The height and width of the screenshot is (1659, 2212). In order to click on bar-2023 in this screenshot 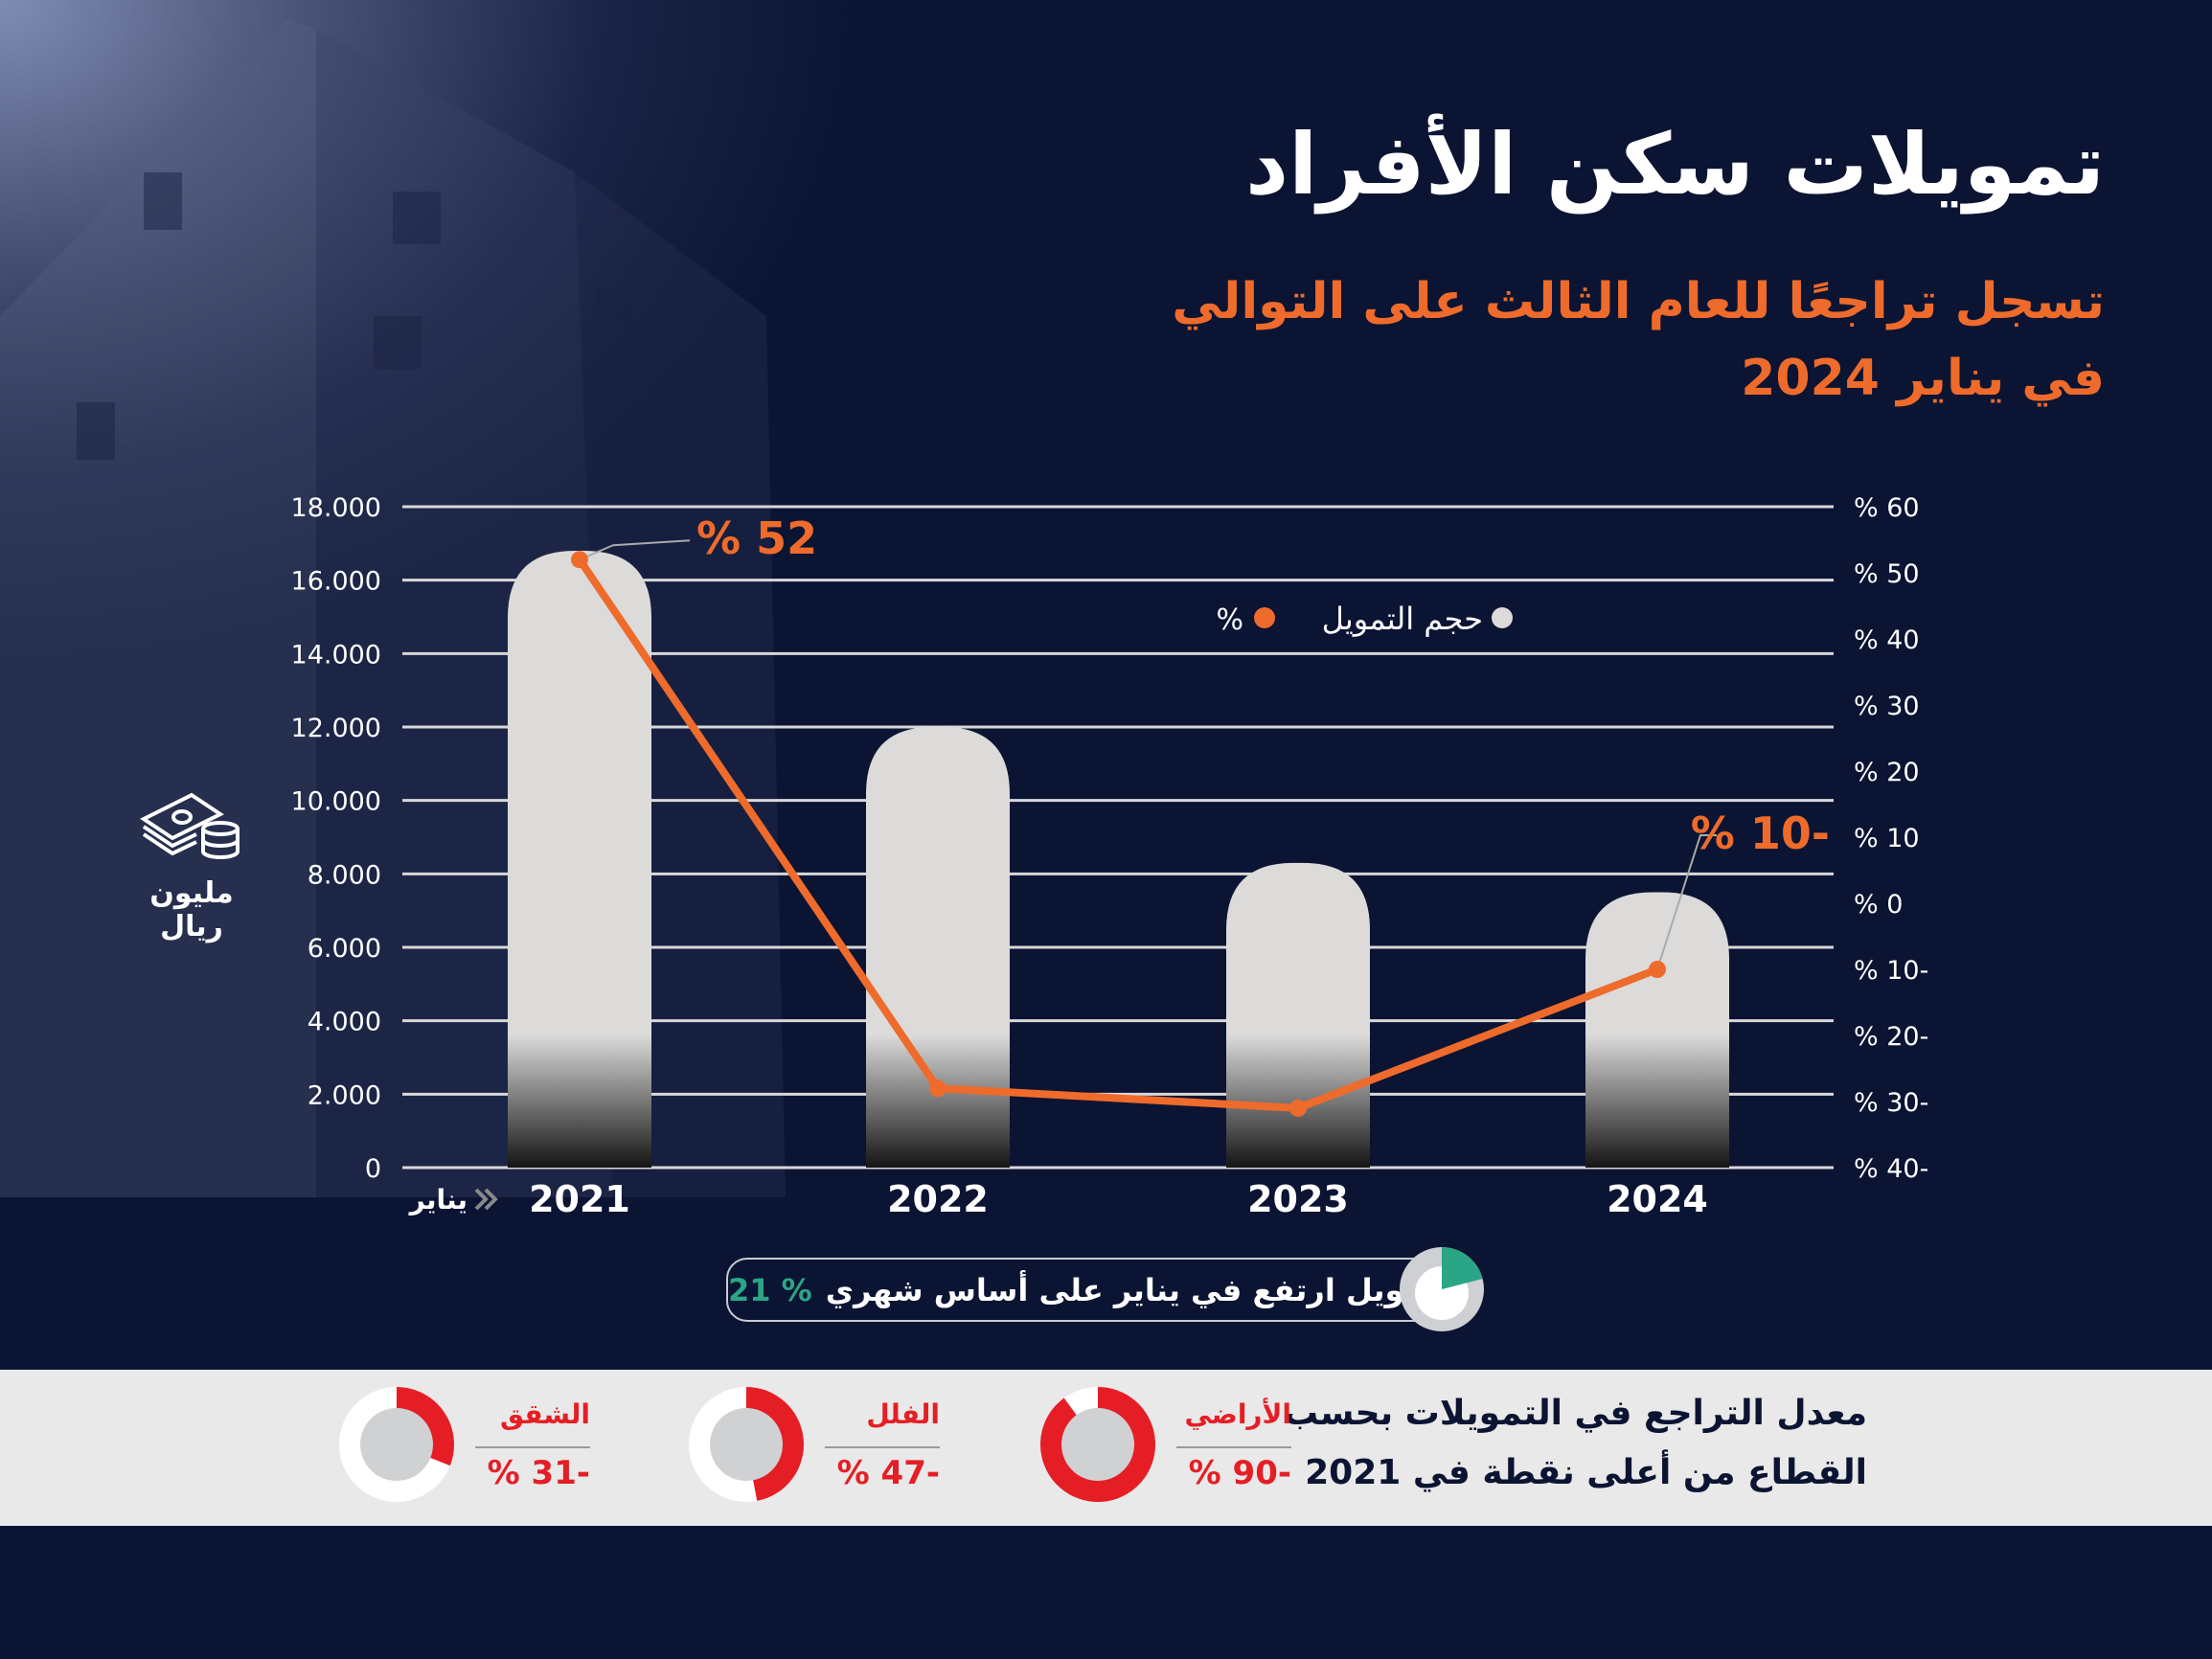, I will do `click(1298, 1015)`.